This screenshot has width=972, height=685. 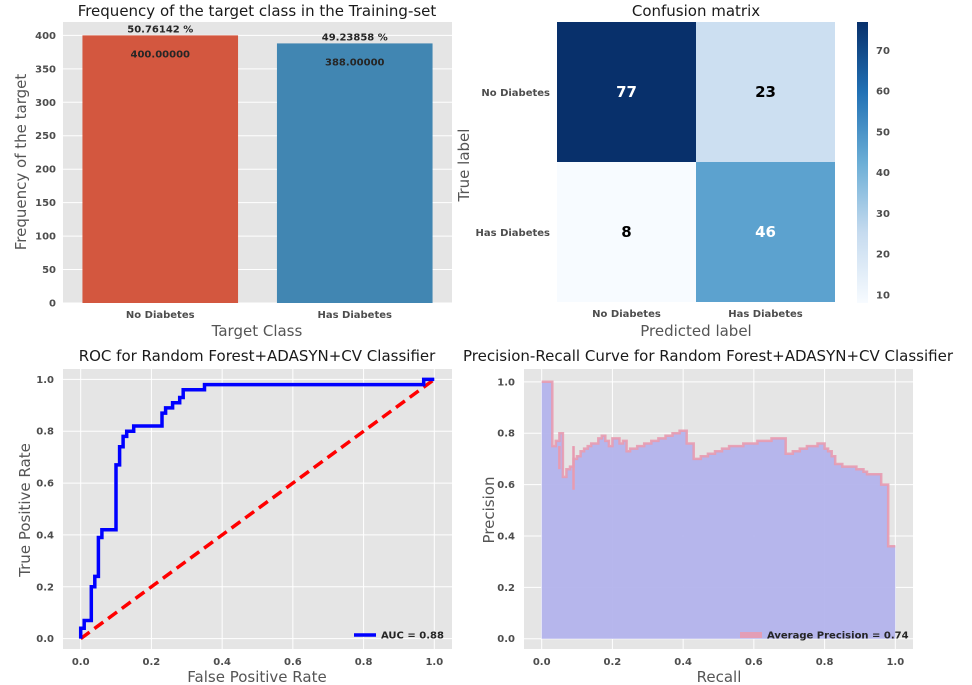 I want to click on bar-y-tick-label: 350, so click(x=45, y=69).